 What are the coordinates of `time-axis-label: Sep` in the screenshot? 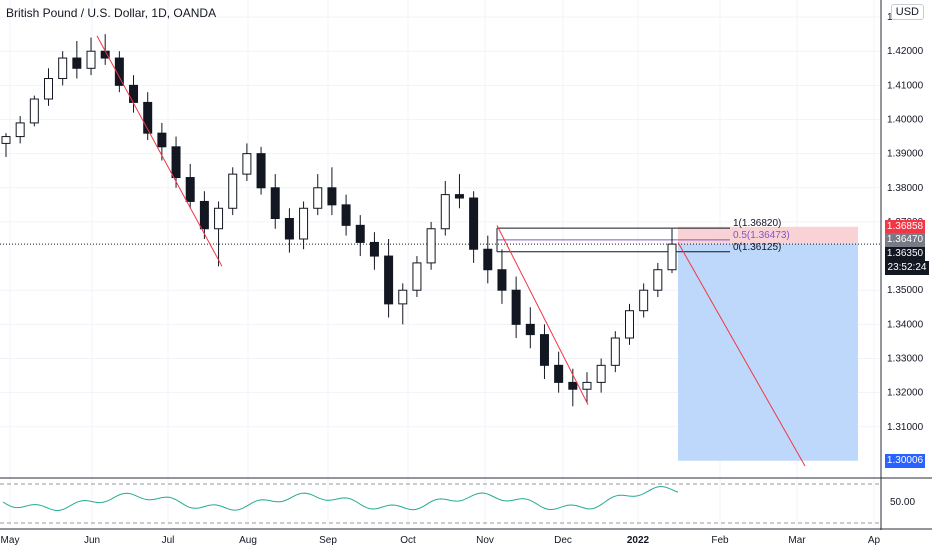 It's located at (328, 540).